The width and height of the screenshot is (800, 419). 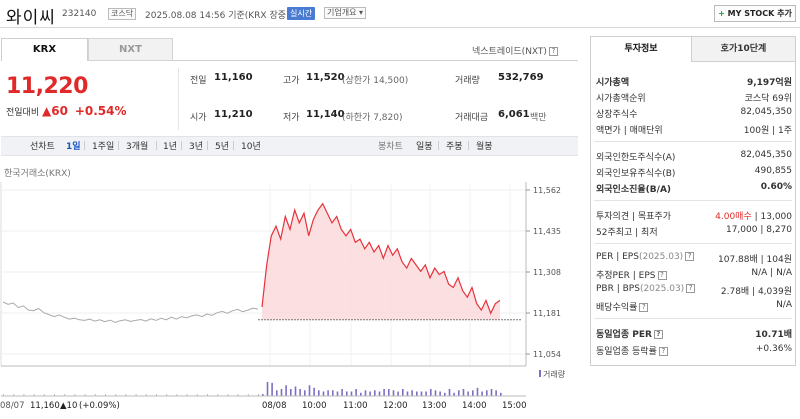 What do you see at coordinates (758, 230) in the screenshot?
I see `52w-value: 17,000 | 8,270` at bounding box center [758, 230].